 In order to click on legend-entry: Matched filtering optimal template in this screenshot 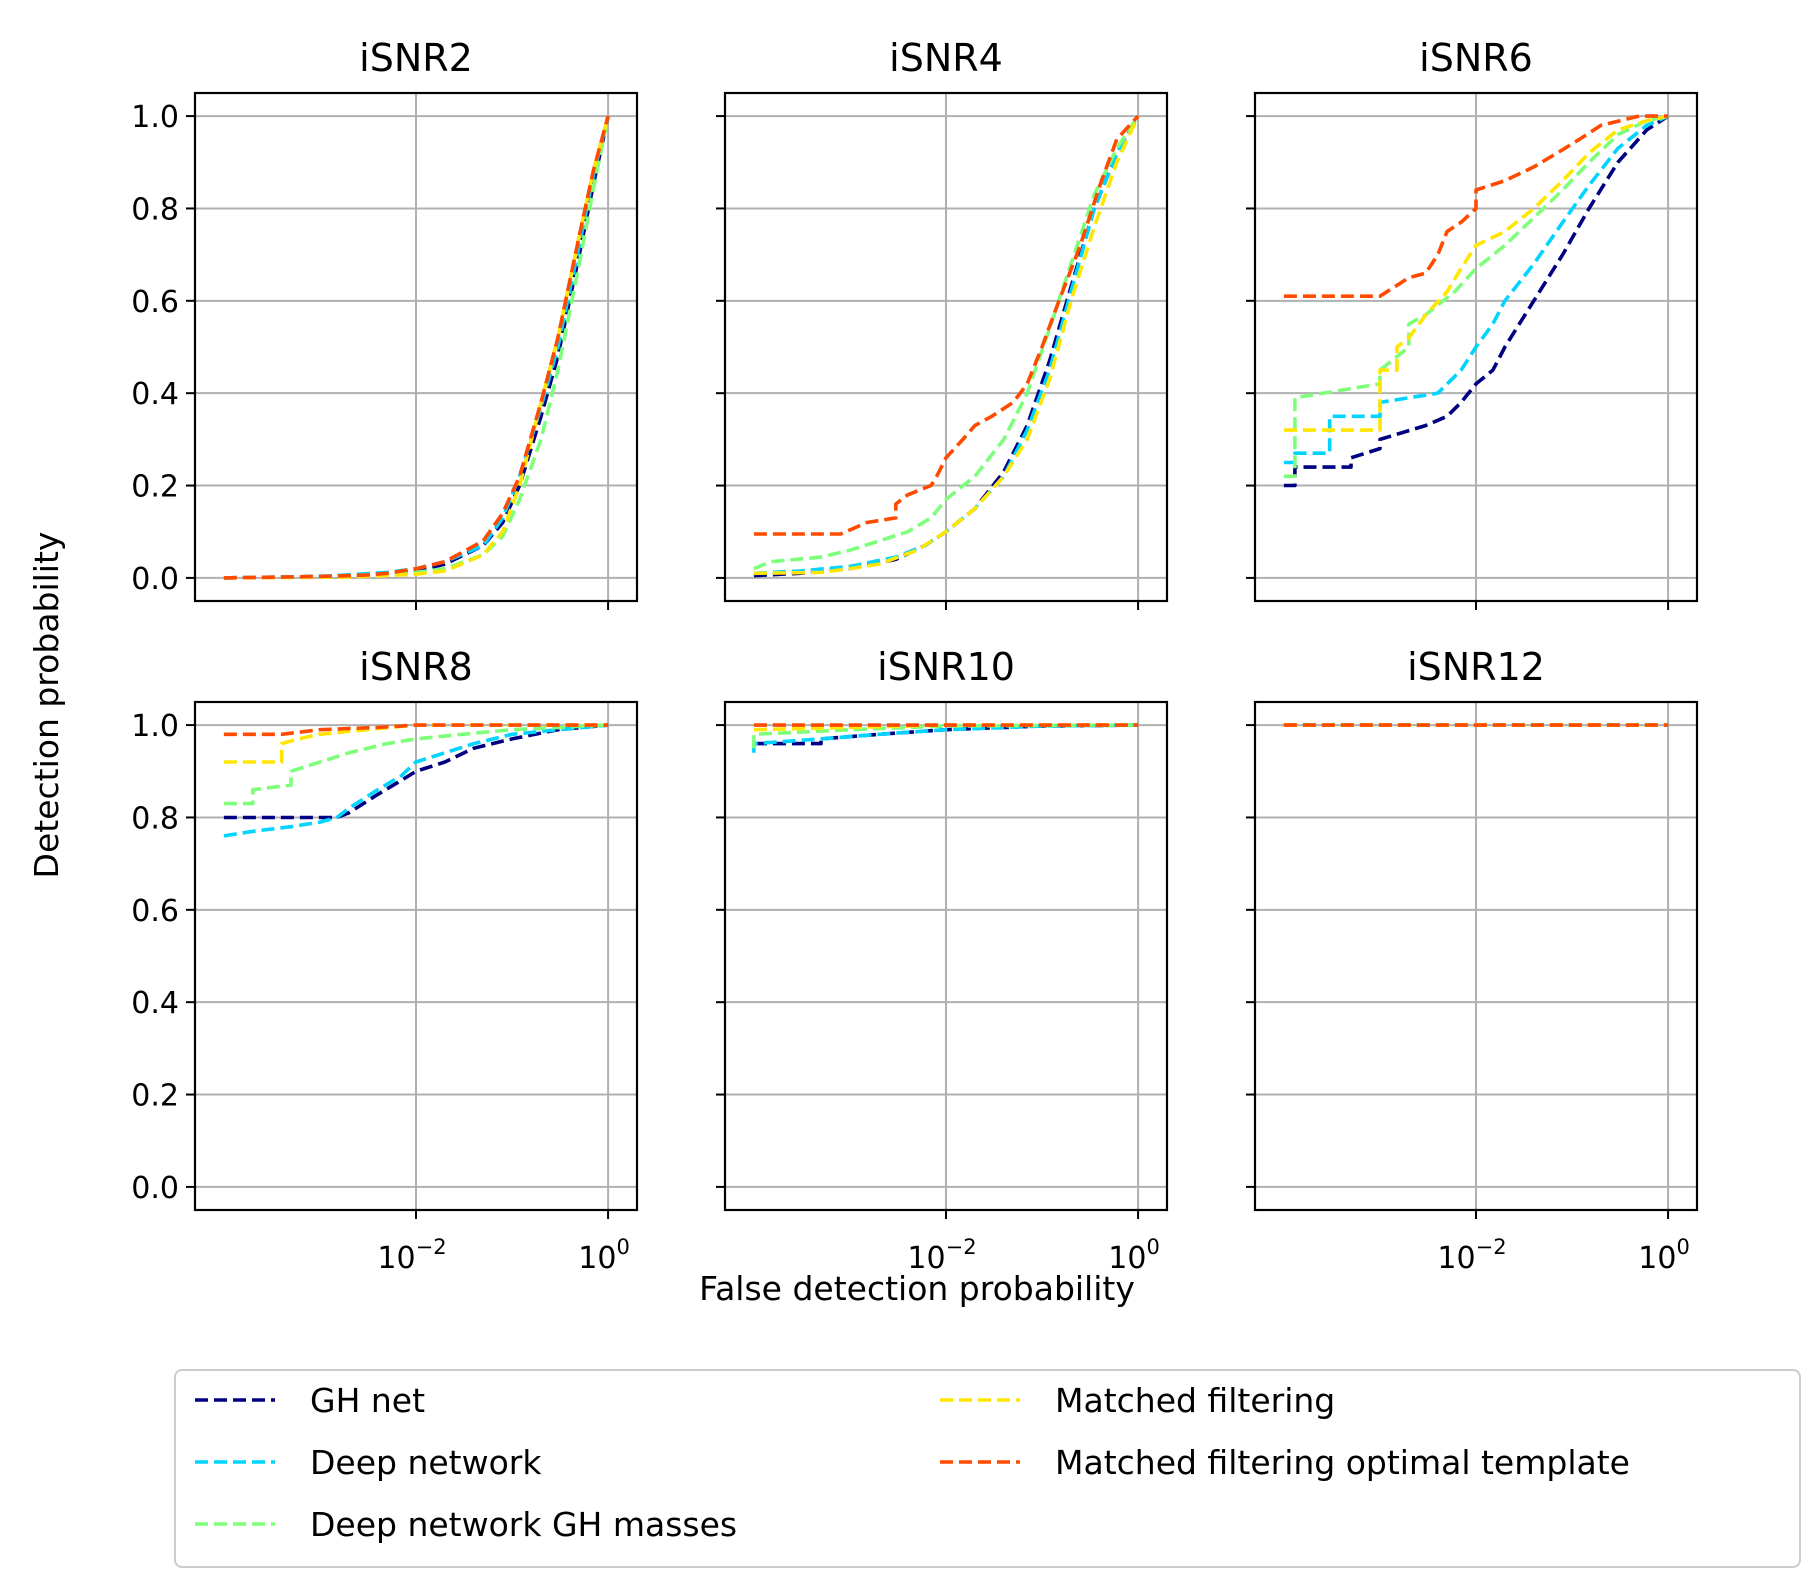, I will do `click(1285, 1462)`.